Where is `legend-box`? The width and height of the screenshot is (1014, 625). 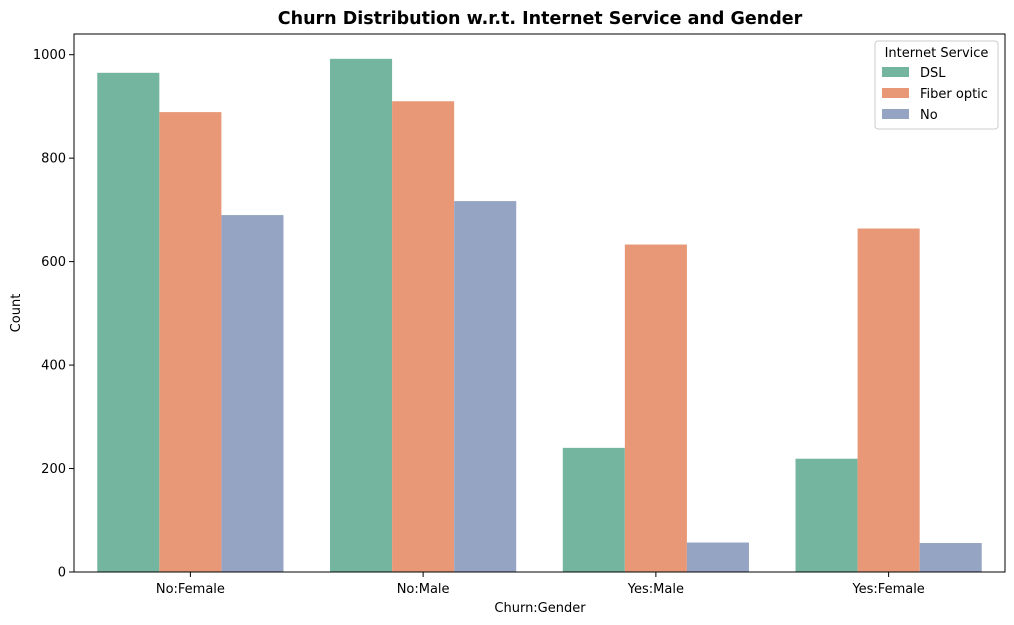
legend-box is located at coordinates (936, 85).